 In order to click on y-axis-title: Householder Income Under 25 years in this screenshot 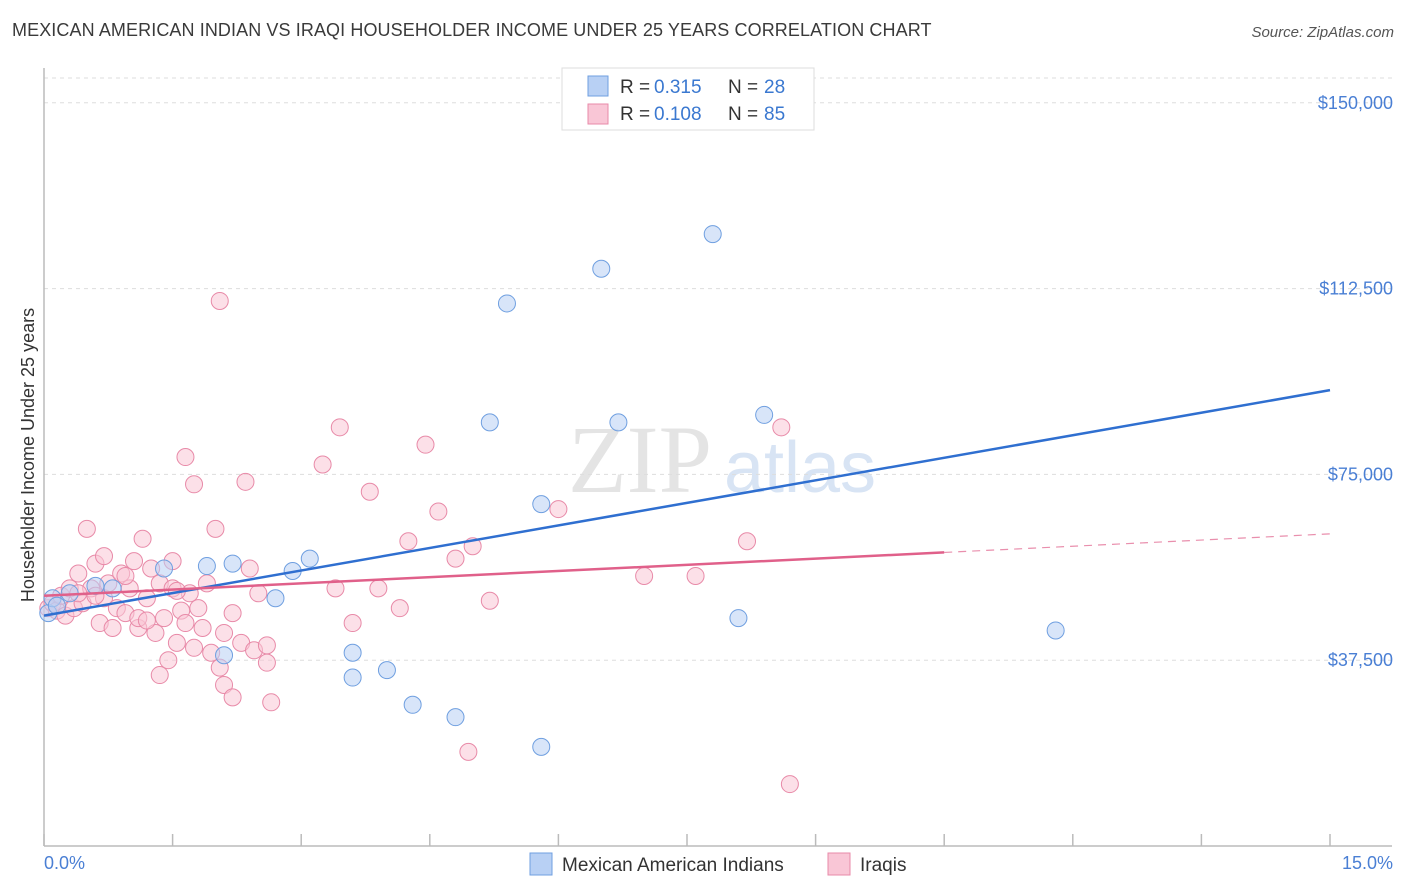, I will do `click(28, 455)`.